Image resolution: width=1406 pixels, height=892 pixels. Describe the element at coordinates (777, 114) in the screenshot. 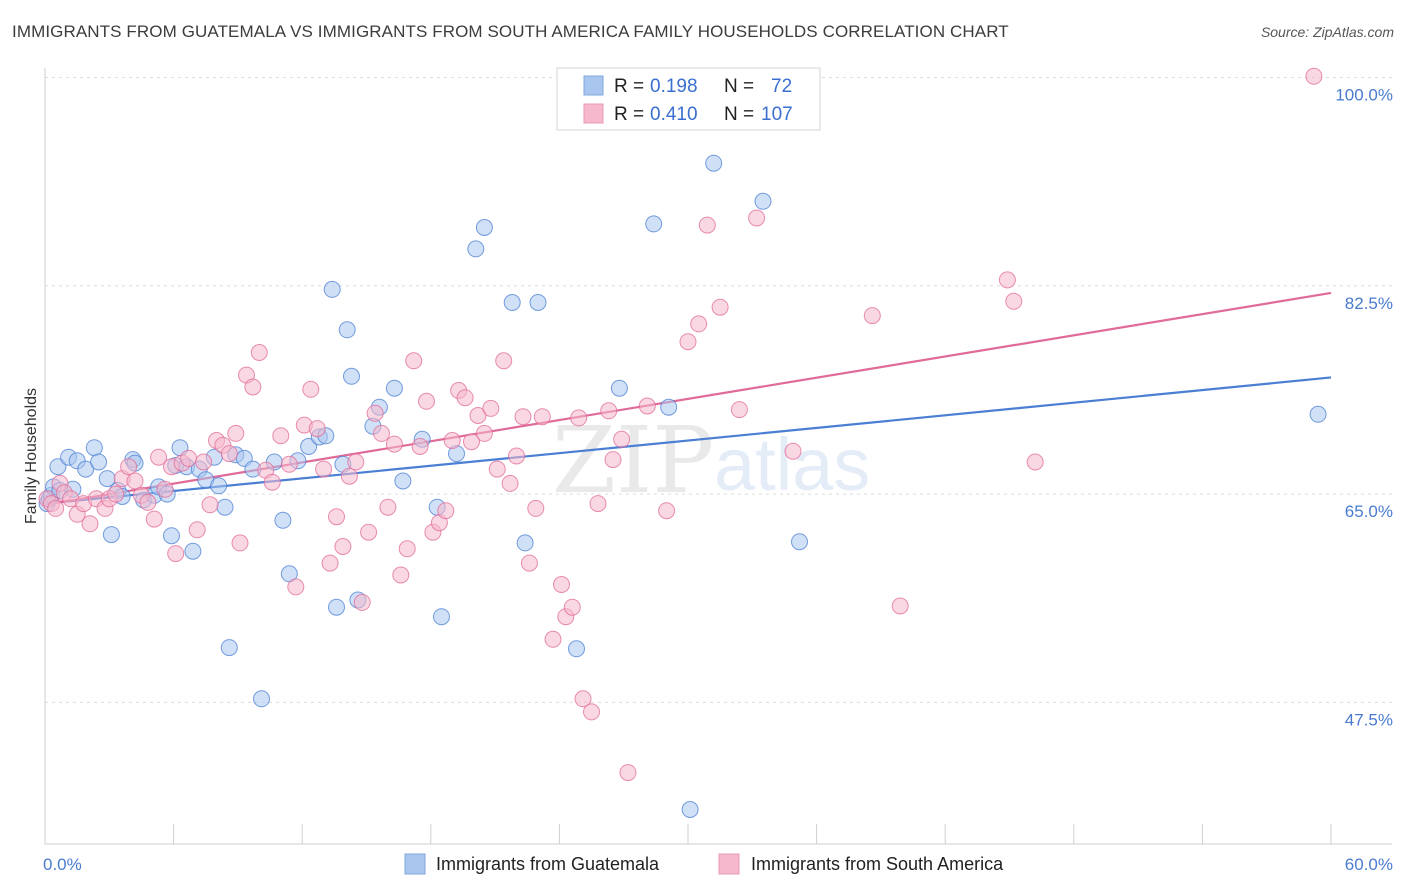

I see `legend-n-value-2: 107` at that location.